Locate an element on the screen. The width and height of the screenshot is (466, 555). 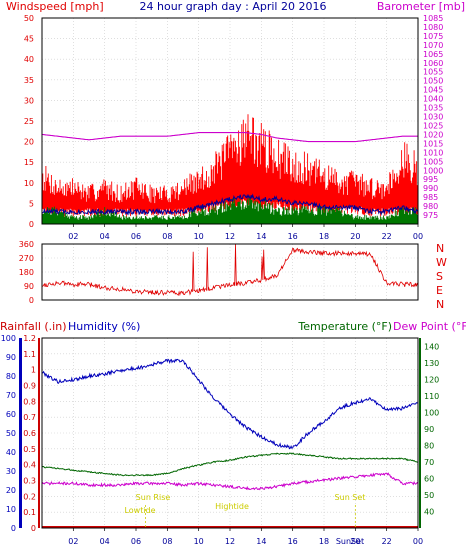
rainfall-tick-label: 0.3 is located at coordinates (29, 481).